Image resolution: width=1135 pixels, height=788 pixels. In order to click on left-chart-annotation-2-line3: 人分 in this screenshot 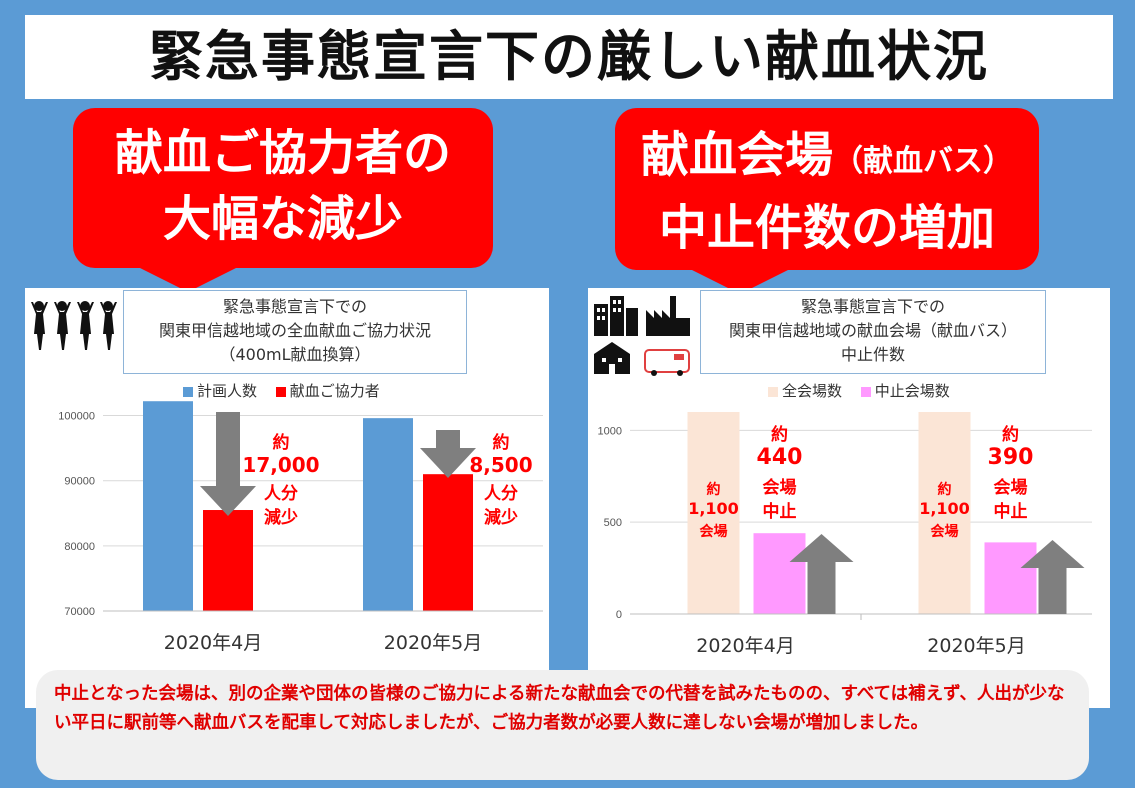, I will do `click(501, 494)`.